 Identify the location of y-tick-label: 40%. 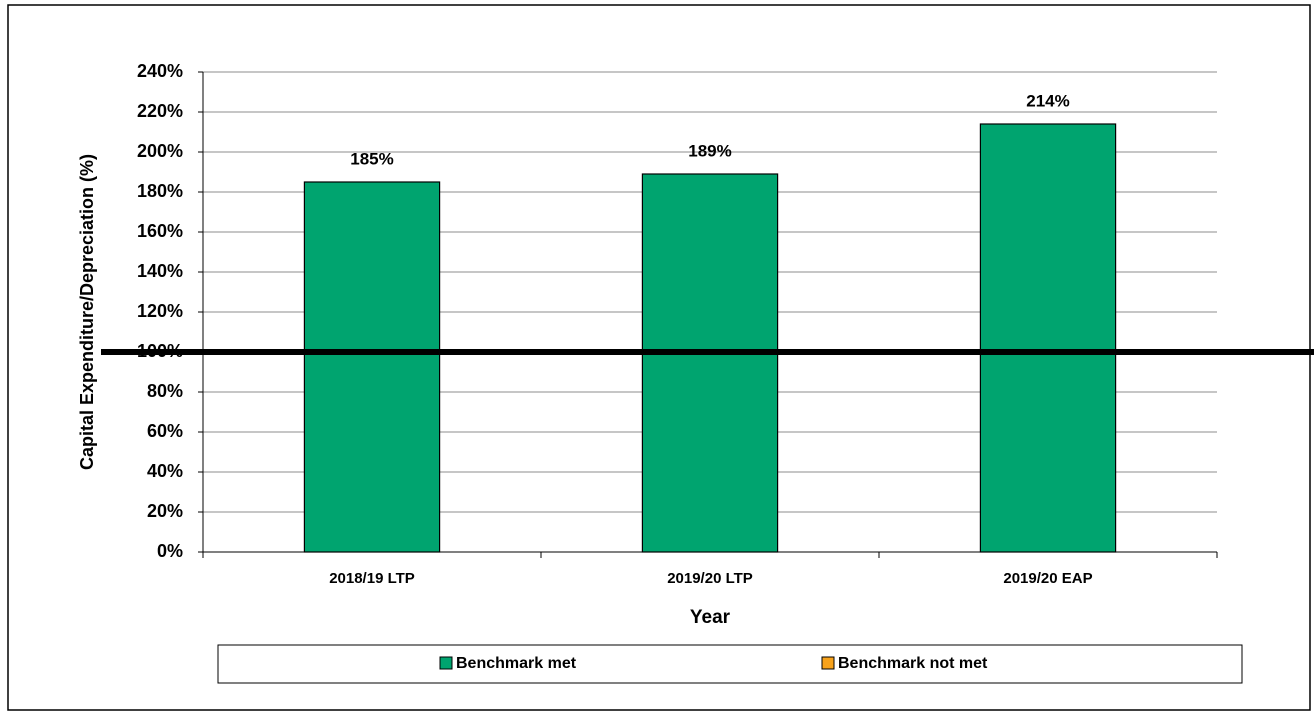
(165, 471).